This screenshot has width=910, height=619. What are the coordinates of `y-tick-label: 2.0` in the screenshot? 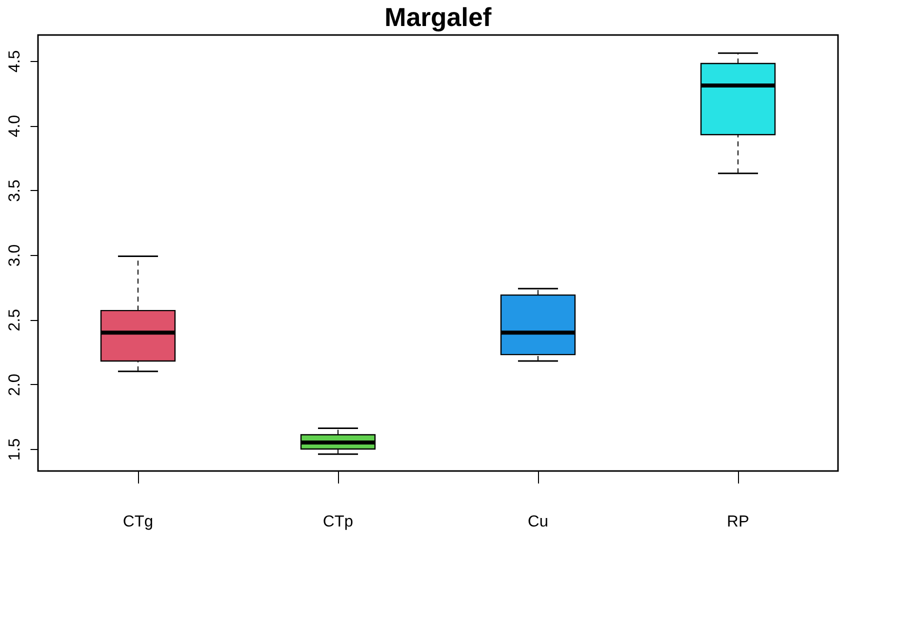 It's located at (15, 385).